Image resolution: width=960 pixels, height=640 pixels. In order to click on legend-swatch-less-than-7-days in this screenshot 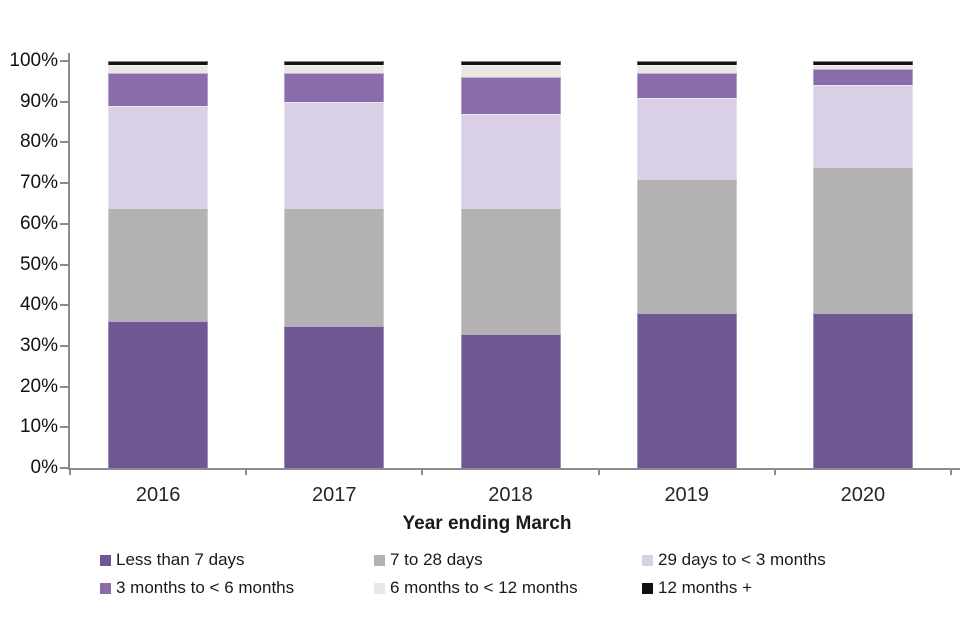, I will do `click(105, 560)`.